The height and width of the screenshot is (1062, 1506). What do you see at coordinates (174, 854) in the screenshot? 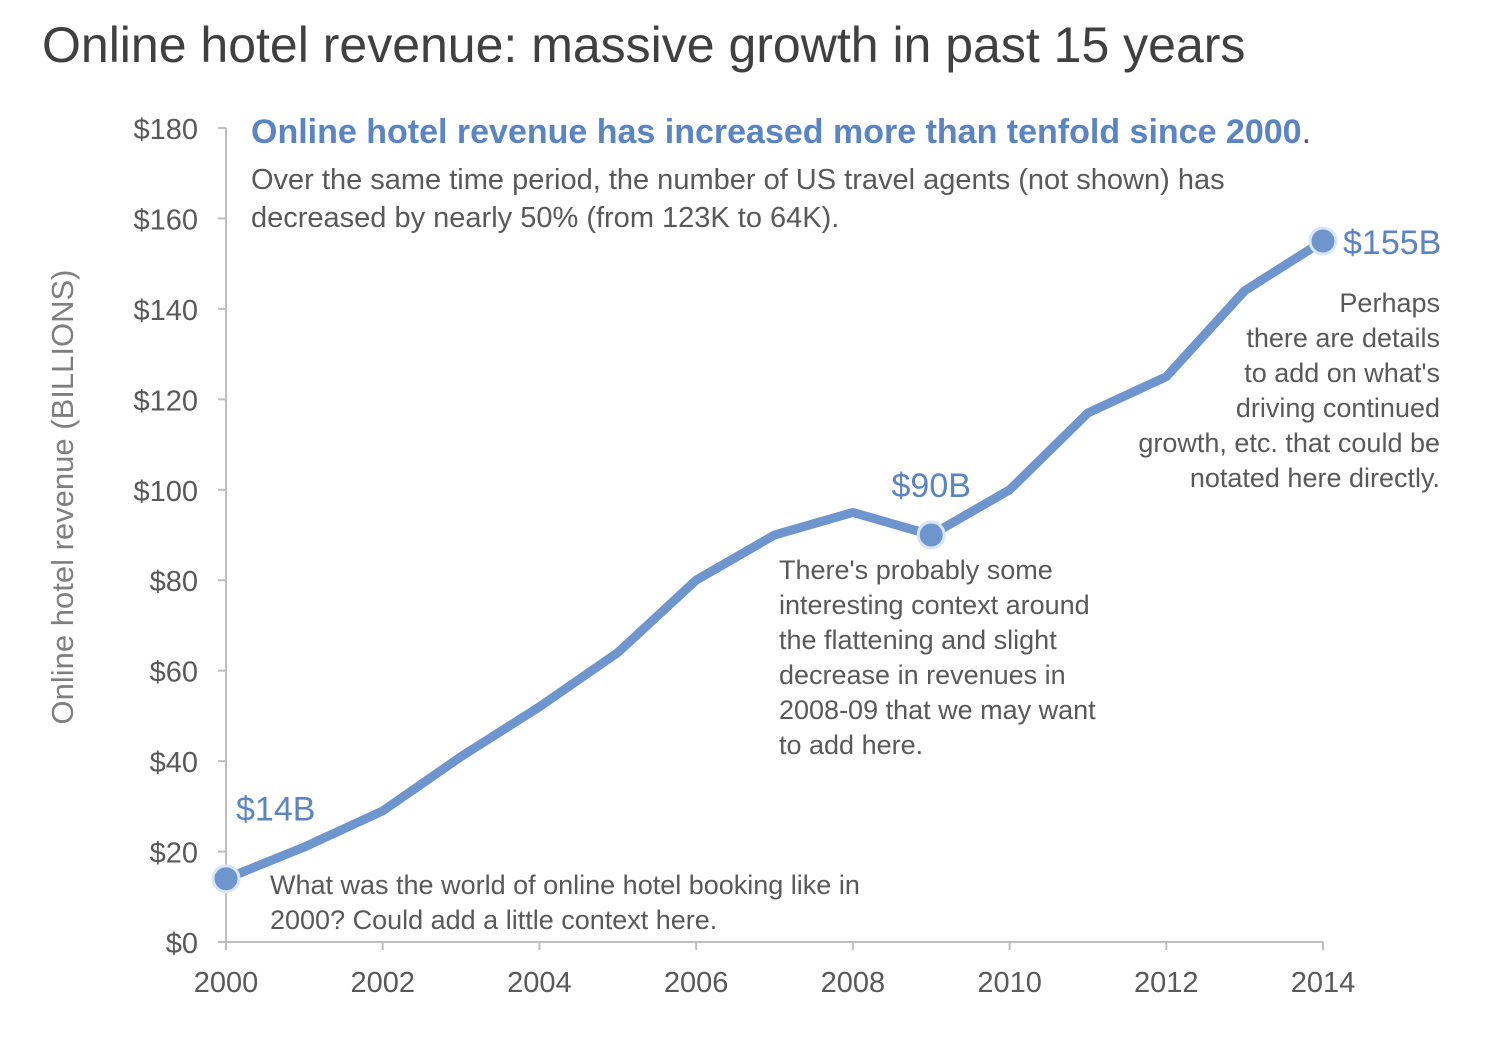
I see `y-tick-label: $20` at bounding box center [174, 854].